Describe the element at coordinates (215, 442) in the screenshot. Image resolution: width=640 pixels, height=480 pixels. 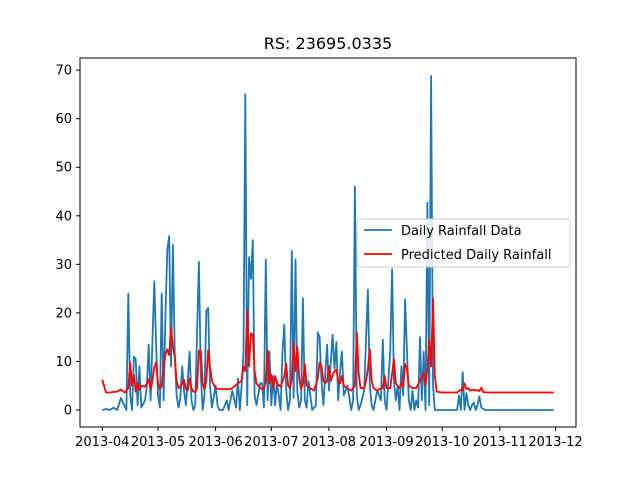
I see `x-tick-label: 2013-06` at that location.